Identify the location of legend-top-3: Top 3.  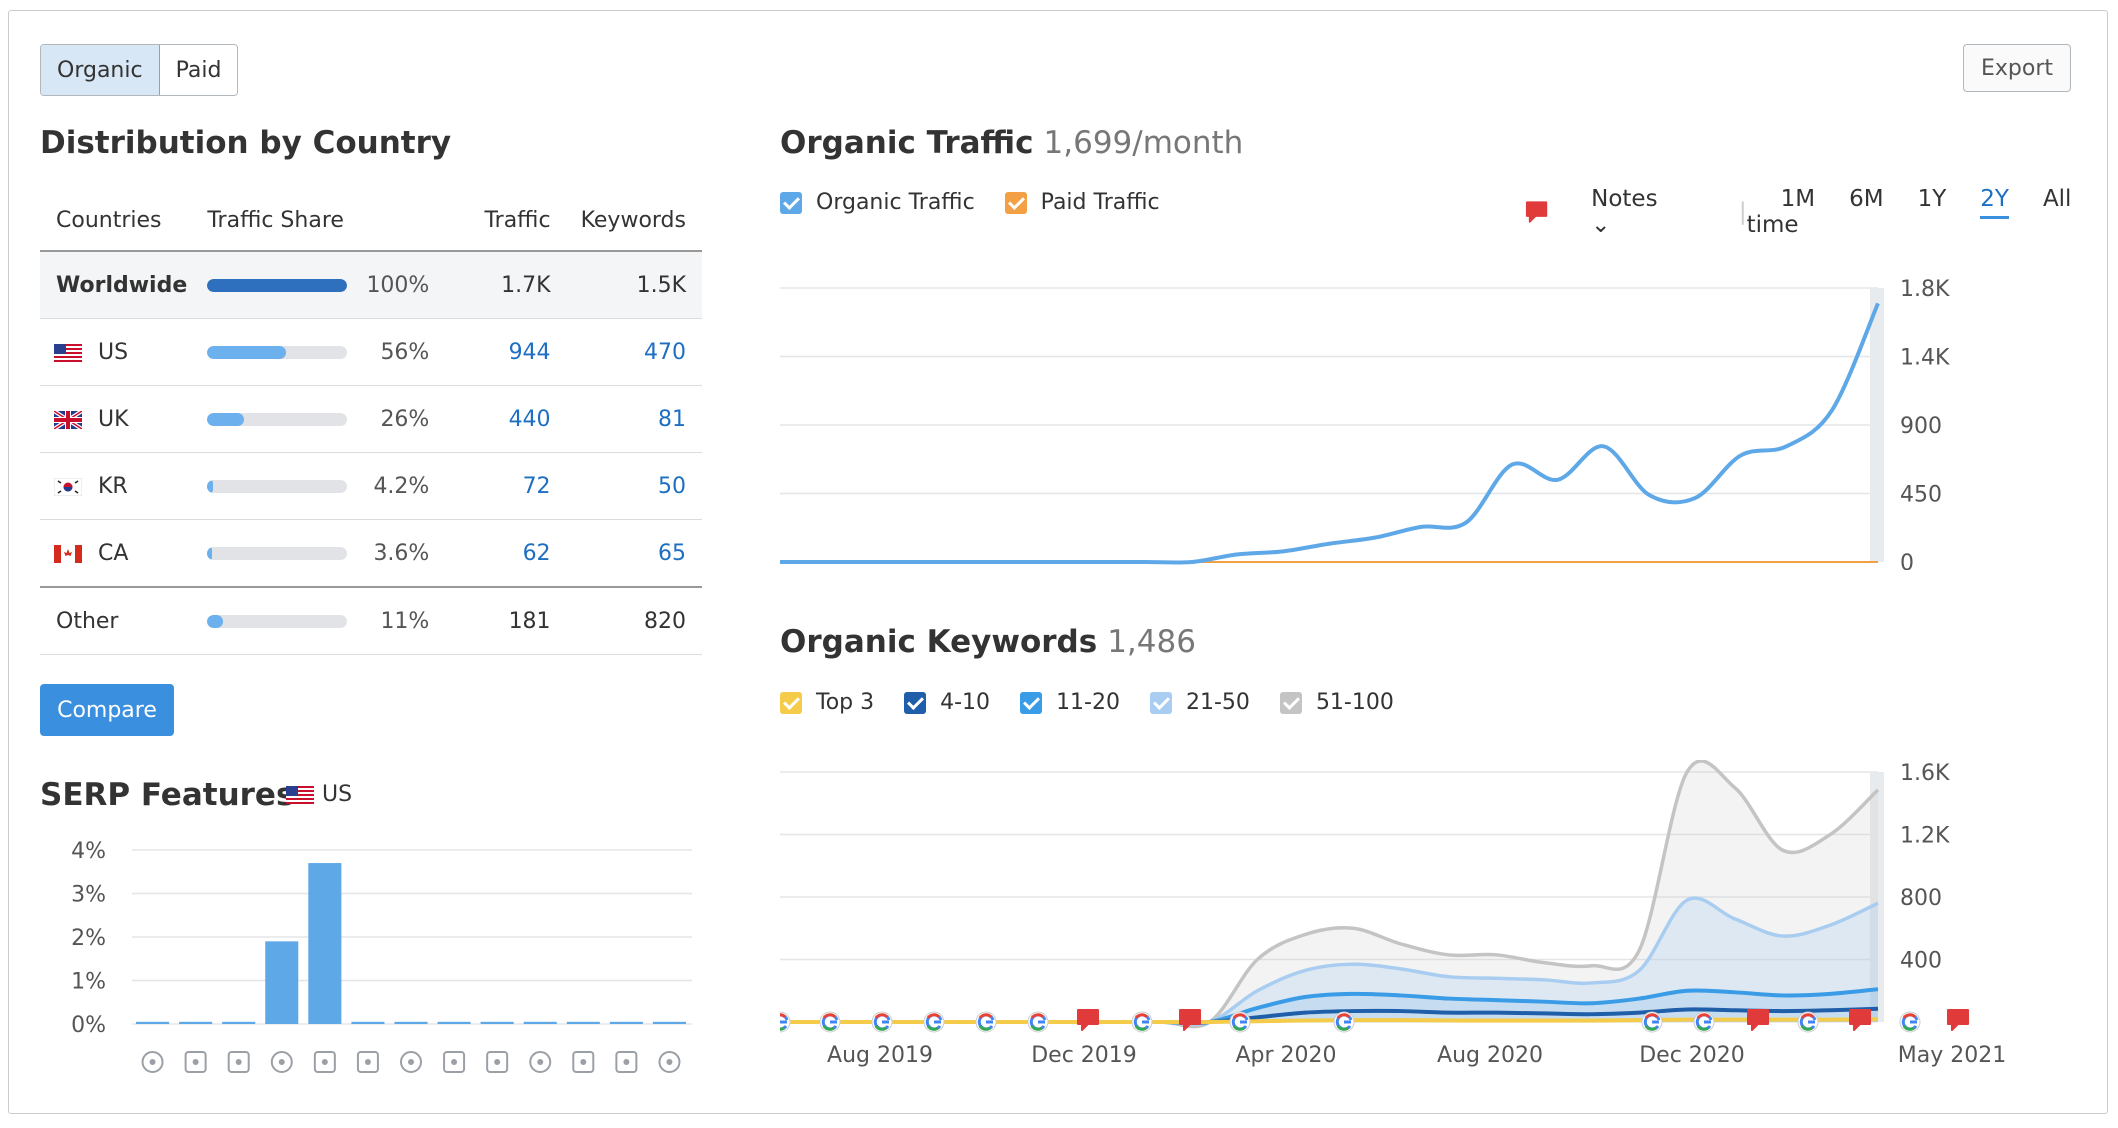
(827, 702).